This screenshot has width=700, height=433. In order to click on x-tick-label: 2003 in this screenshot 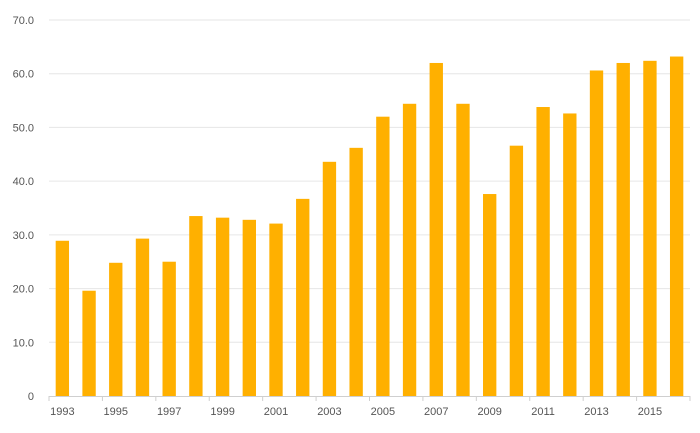, I will do `click(329, 412)`.